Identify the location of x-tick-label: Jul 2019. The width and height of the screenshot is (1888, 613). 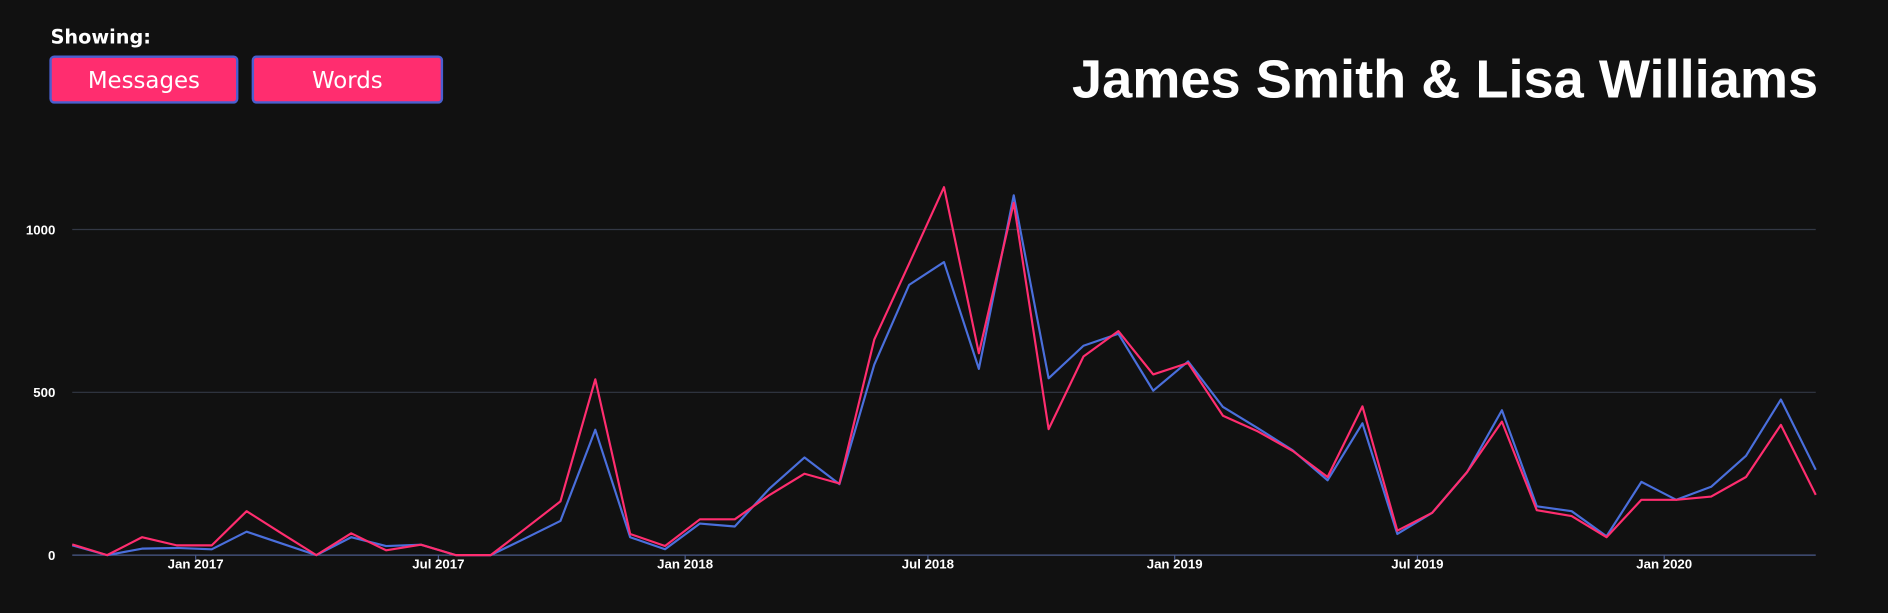
(1417, 563).